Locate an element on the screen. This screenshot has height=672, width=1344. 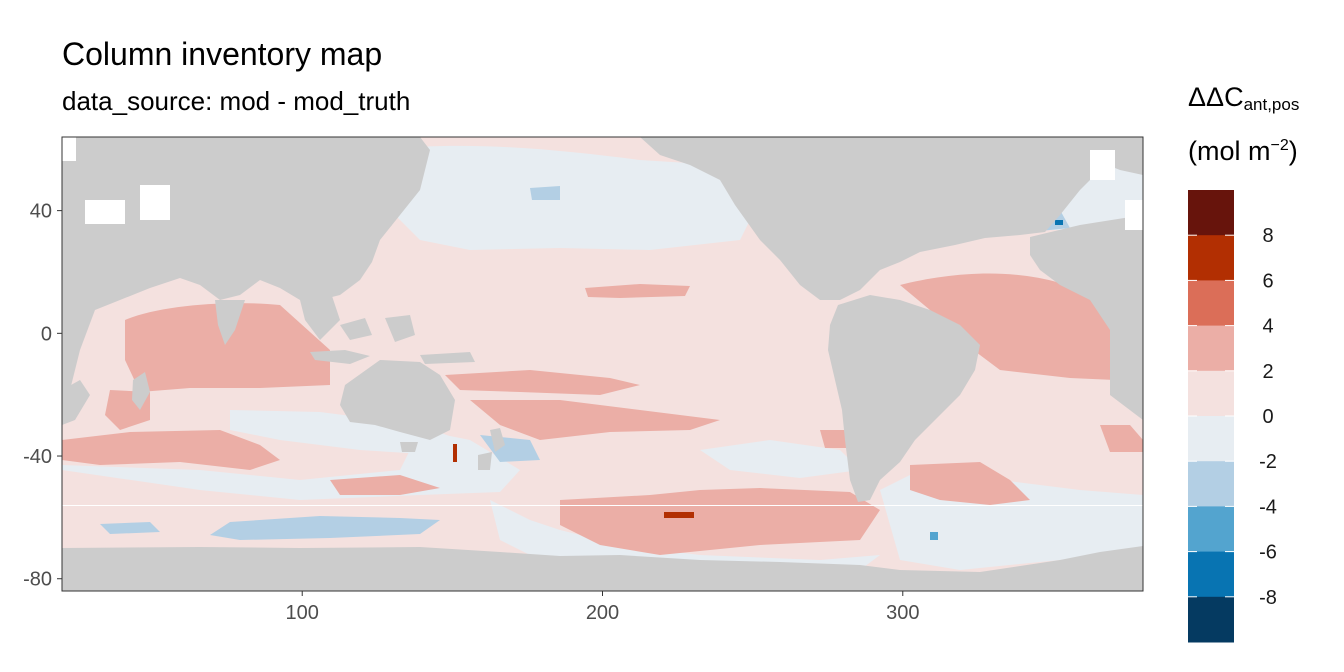
y-tick-label: -40 is located at coordinates (37, 457).